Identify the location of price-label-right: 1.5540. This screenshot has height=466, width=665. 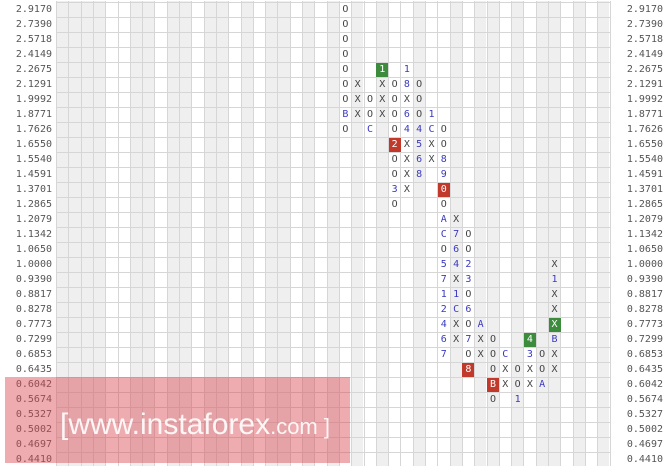
(644, 159).